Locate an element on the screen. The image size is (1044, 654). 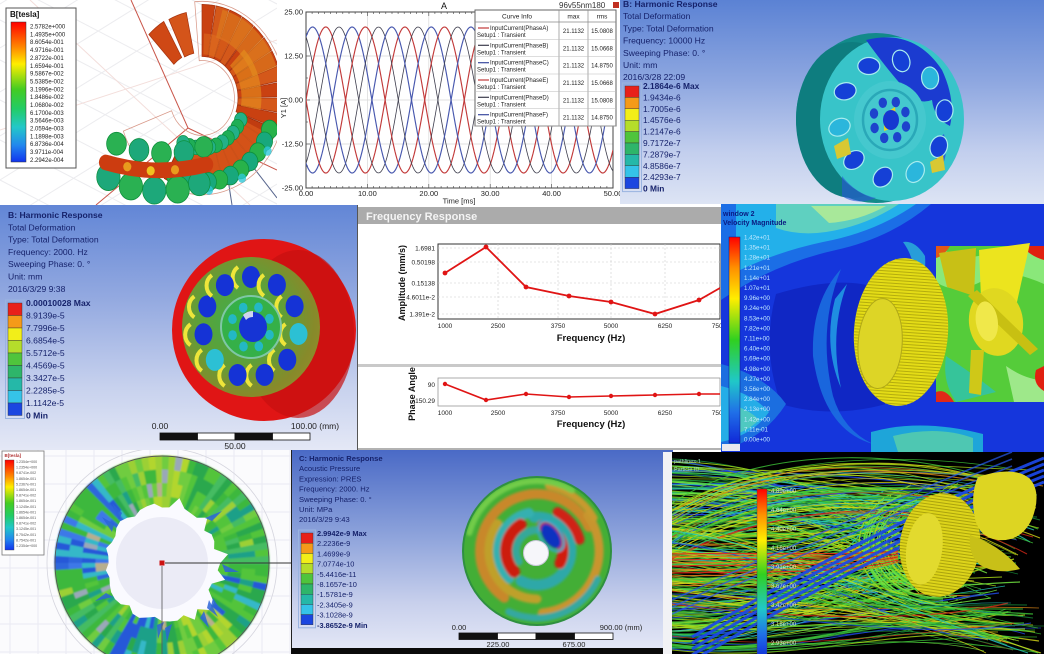
svg-text: 1.8486e-002 is located at coordinates (47, 98).